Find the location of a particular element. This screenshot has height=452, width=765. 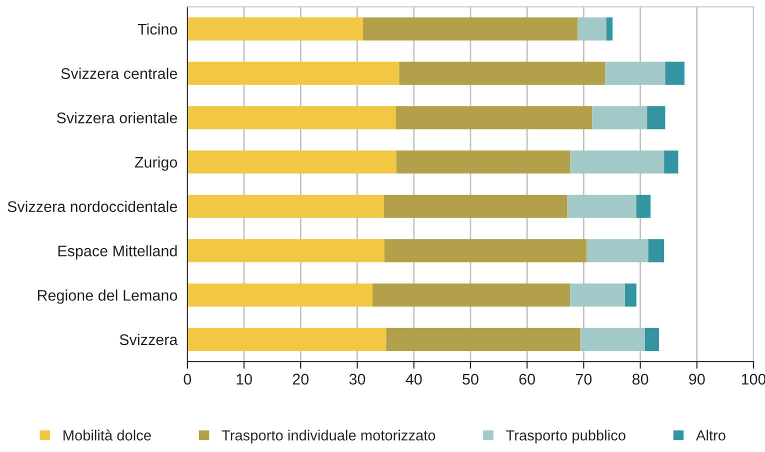

y-tick-label: Svizzera centrale is located at coordinates (119, 73).